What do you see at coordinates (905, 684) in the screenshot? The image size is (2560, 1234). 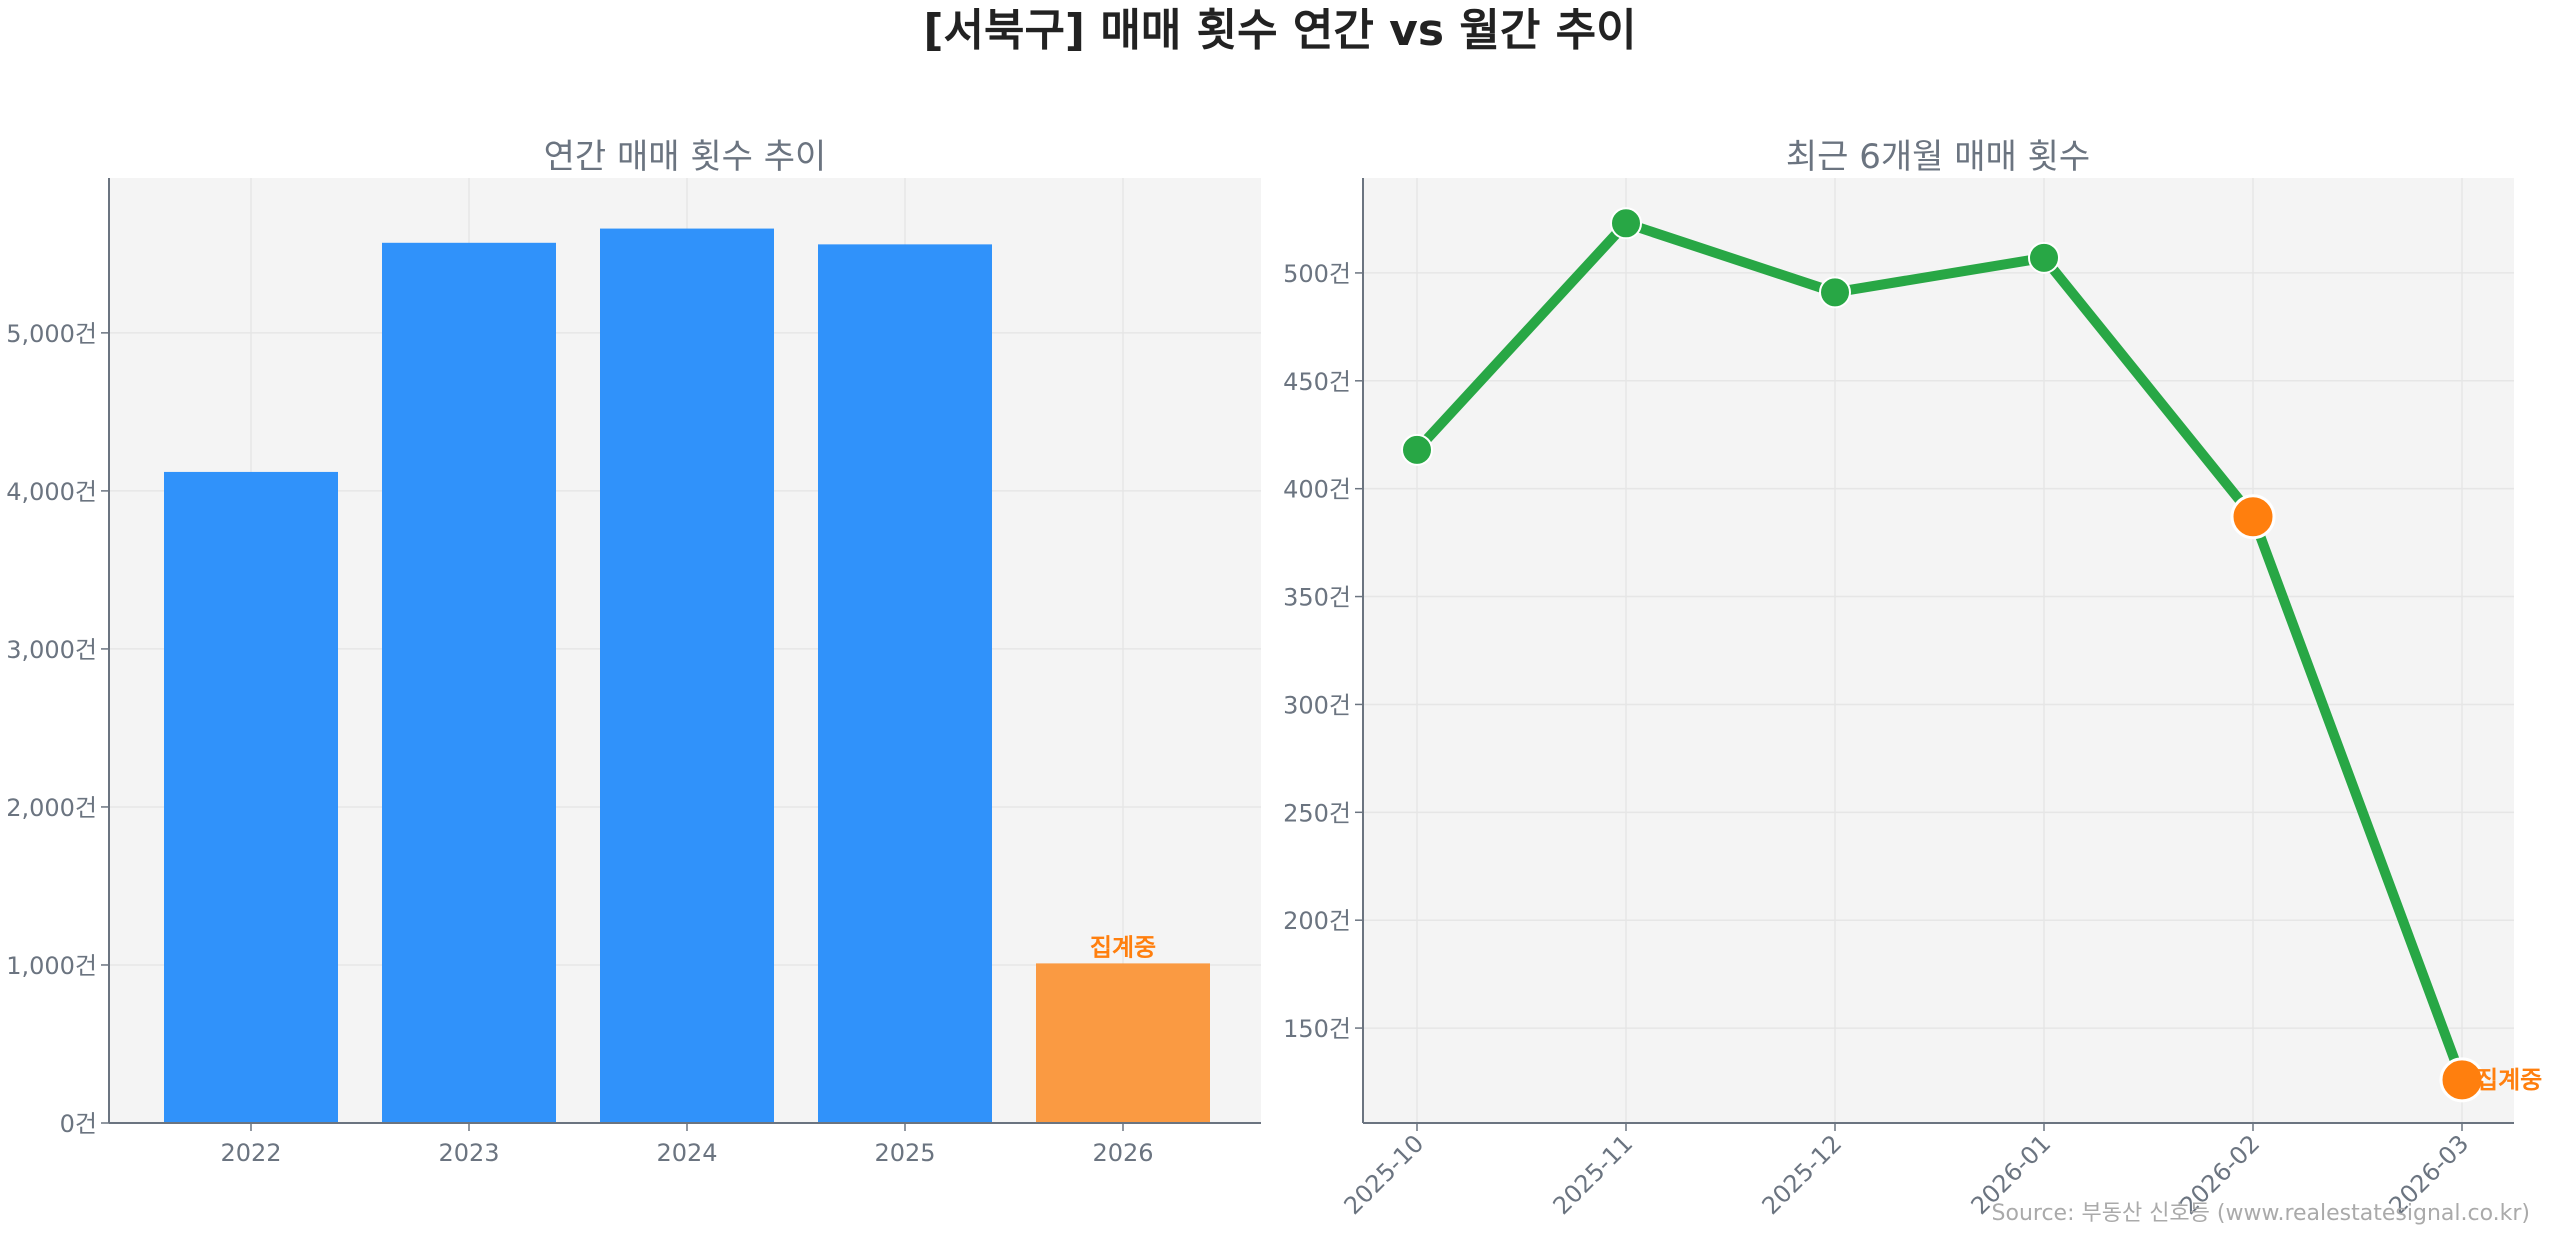 I see `bar-2025` at bounding box center [905, 684].